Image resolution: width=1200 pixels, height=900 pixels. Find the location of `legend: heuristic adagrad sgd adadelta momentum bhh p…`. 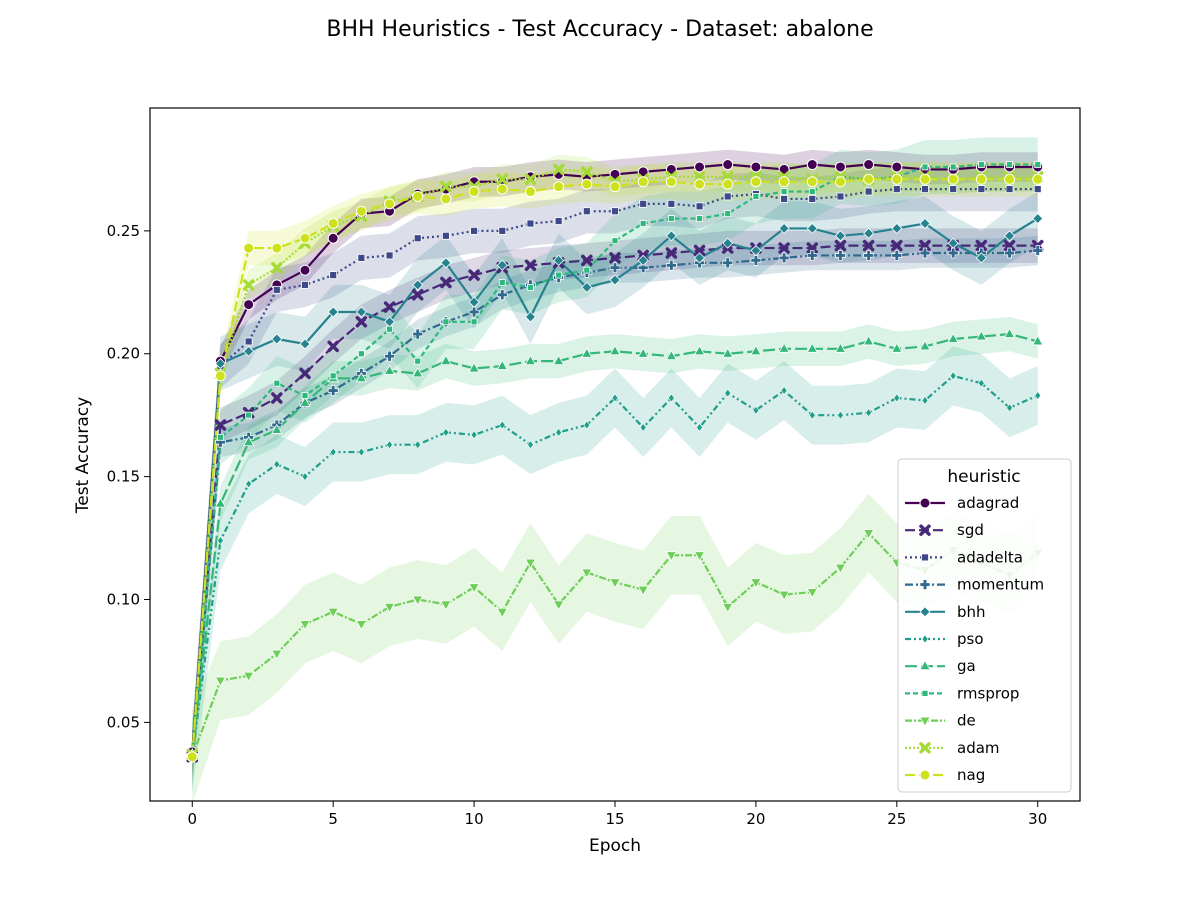

legend: heuristic adagrad sgd adadelta momentum bhh p… is located at coordinates (984, 625).